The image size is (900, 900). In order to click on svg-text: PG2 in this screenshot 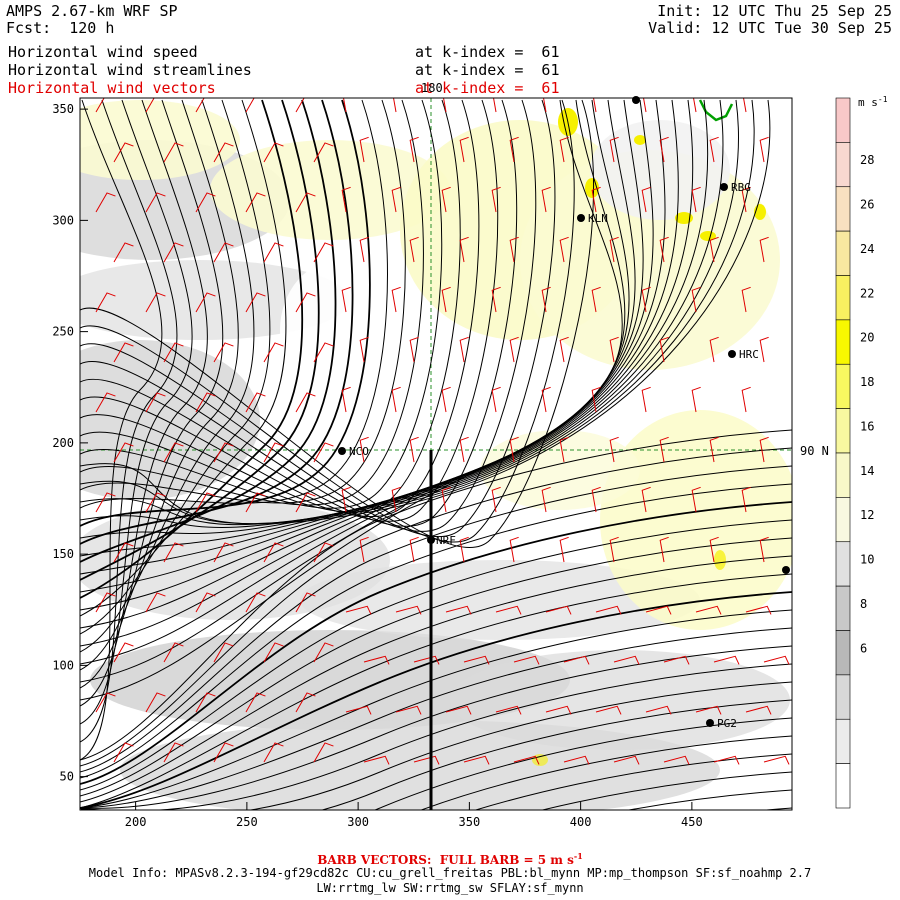, I will do `click(727, 723)`.